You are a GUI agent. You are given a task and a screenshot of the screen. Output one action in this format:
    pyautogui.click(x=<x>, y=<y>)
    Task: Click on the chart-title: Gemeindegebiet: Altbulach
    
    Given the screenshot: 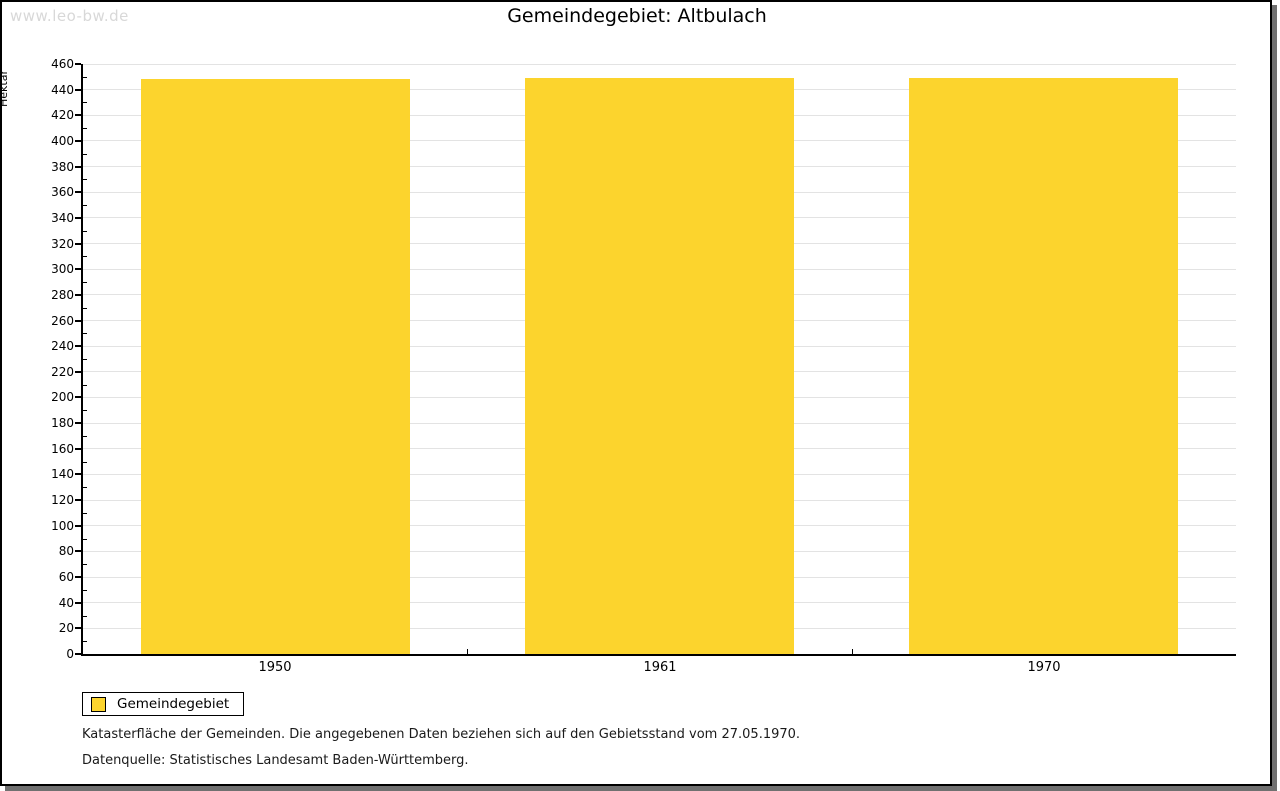 What is the action you would take?
    pyautogui.click(x=637, y=16)
    